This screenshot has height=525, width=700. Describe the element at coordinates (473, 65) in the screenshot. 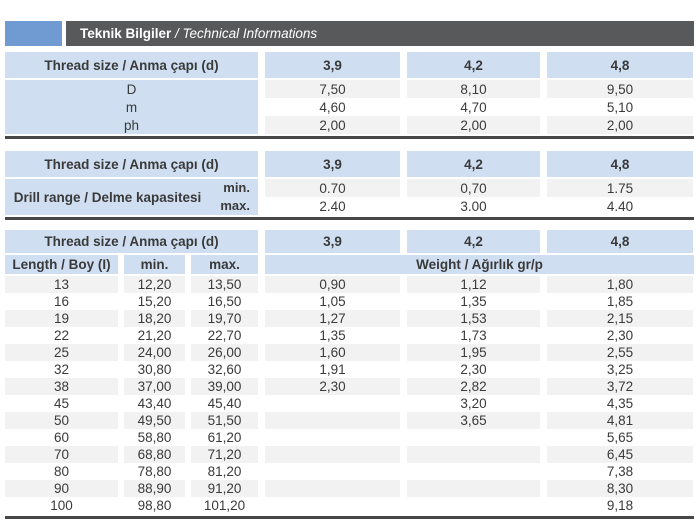

I see `thread-size-value: 4,2` at that location.